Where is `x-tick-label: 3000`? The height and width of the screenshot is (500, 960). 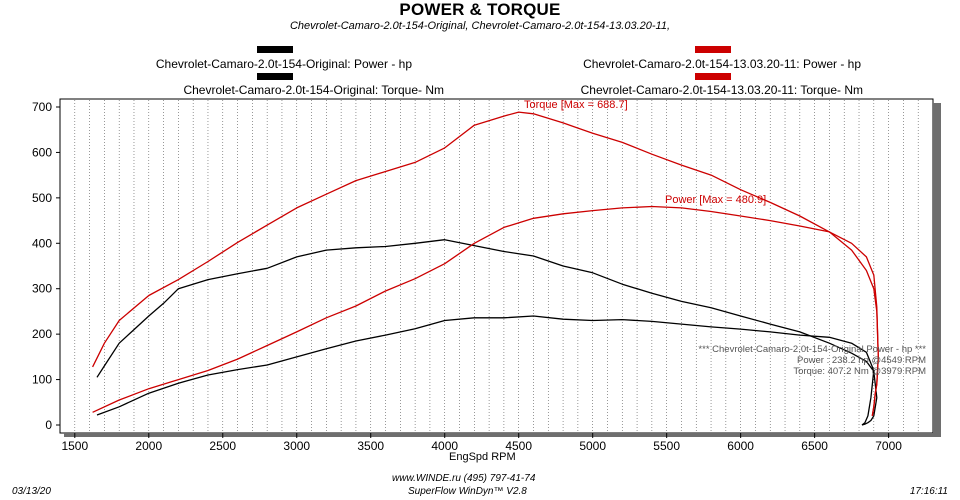 x-tick-label: 3000 is located at coordinates (296, 446).